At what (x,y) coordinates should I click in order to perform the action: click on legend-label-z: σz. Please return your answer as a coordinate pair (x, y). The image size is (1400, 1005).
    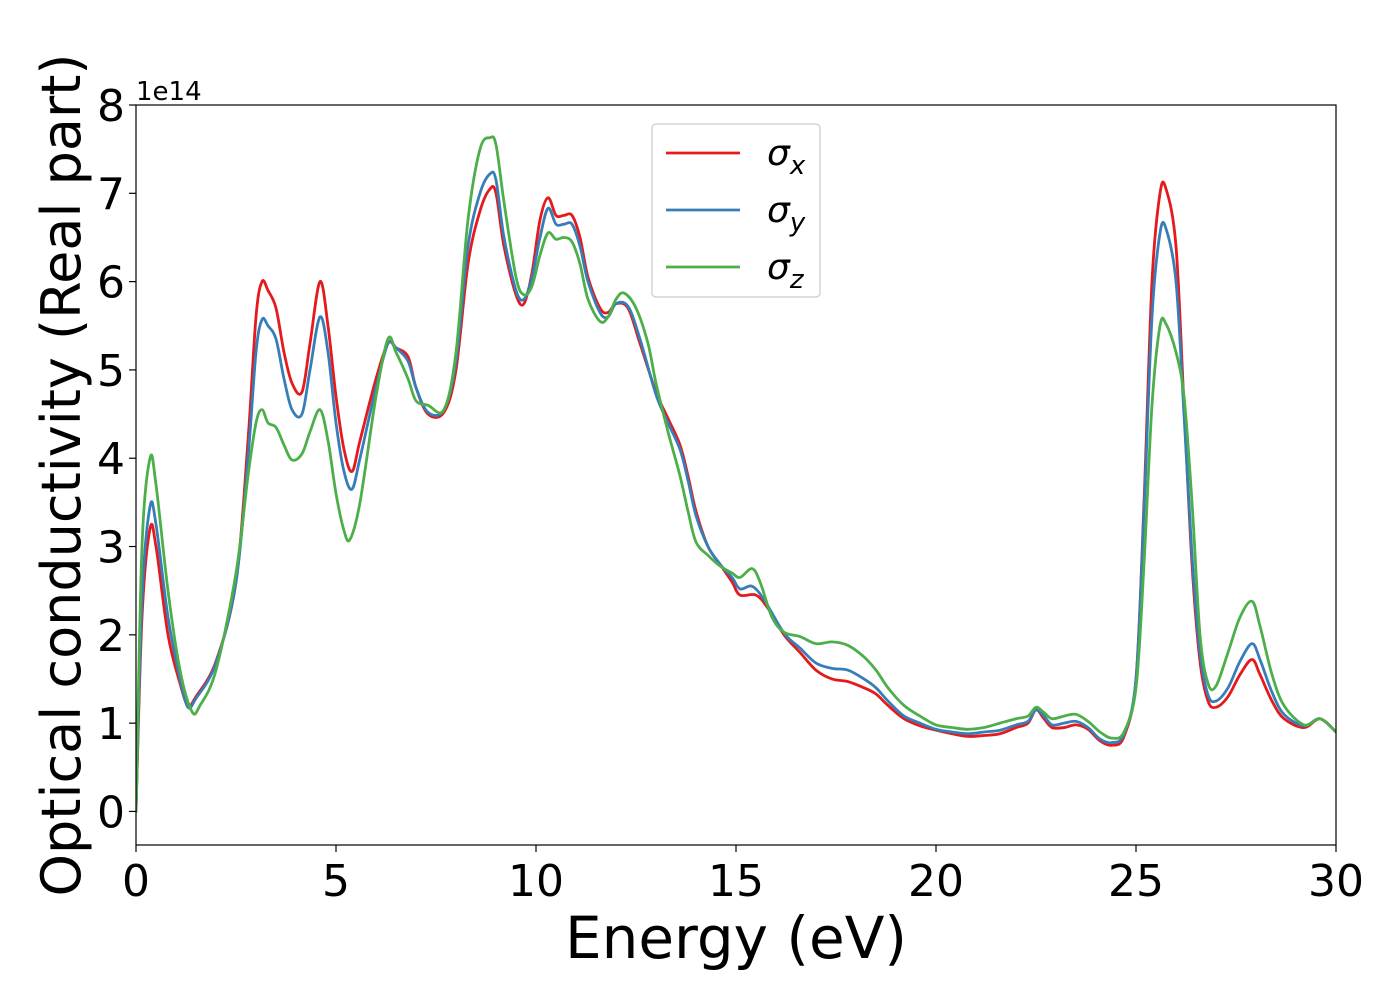
    Looking at the image, I should click on (786, 271).